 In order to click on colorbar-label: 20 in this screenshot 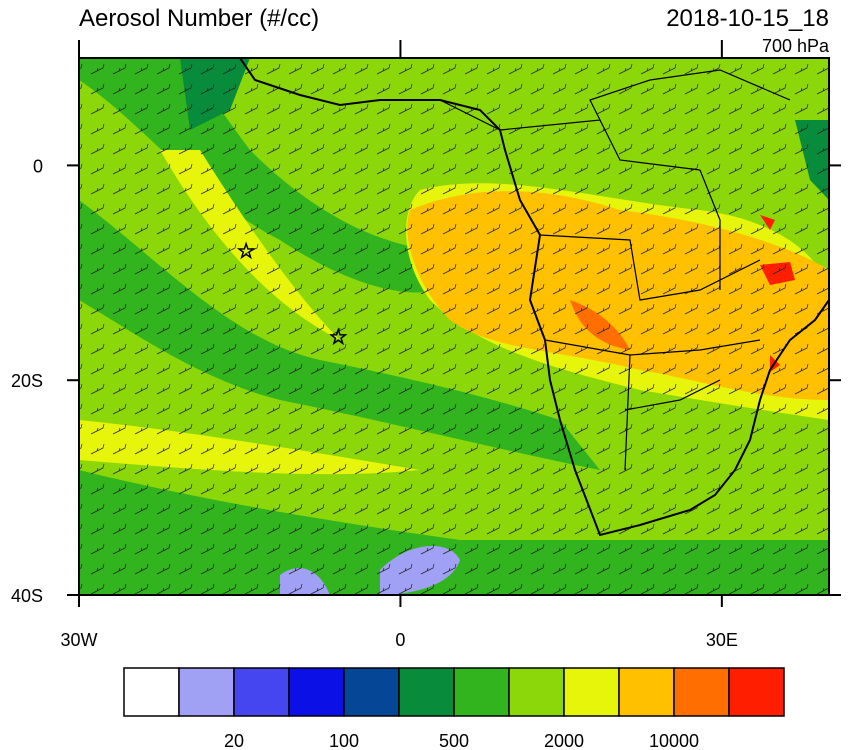, I will do `click(234, 740)`.